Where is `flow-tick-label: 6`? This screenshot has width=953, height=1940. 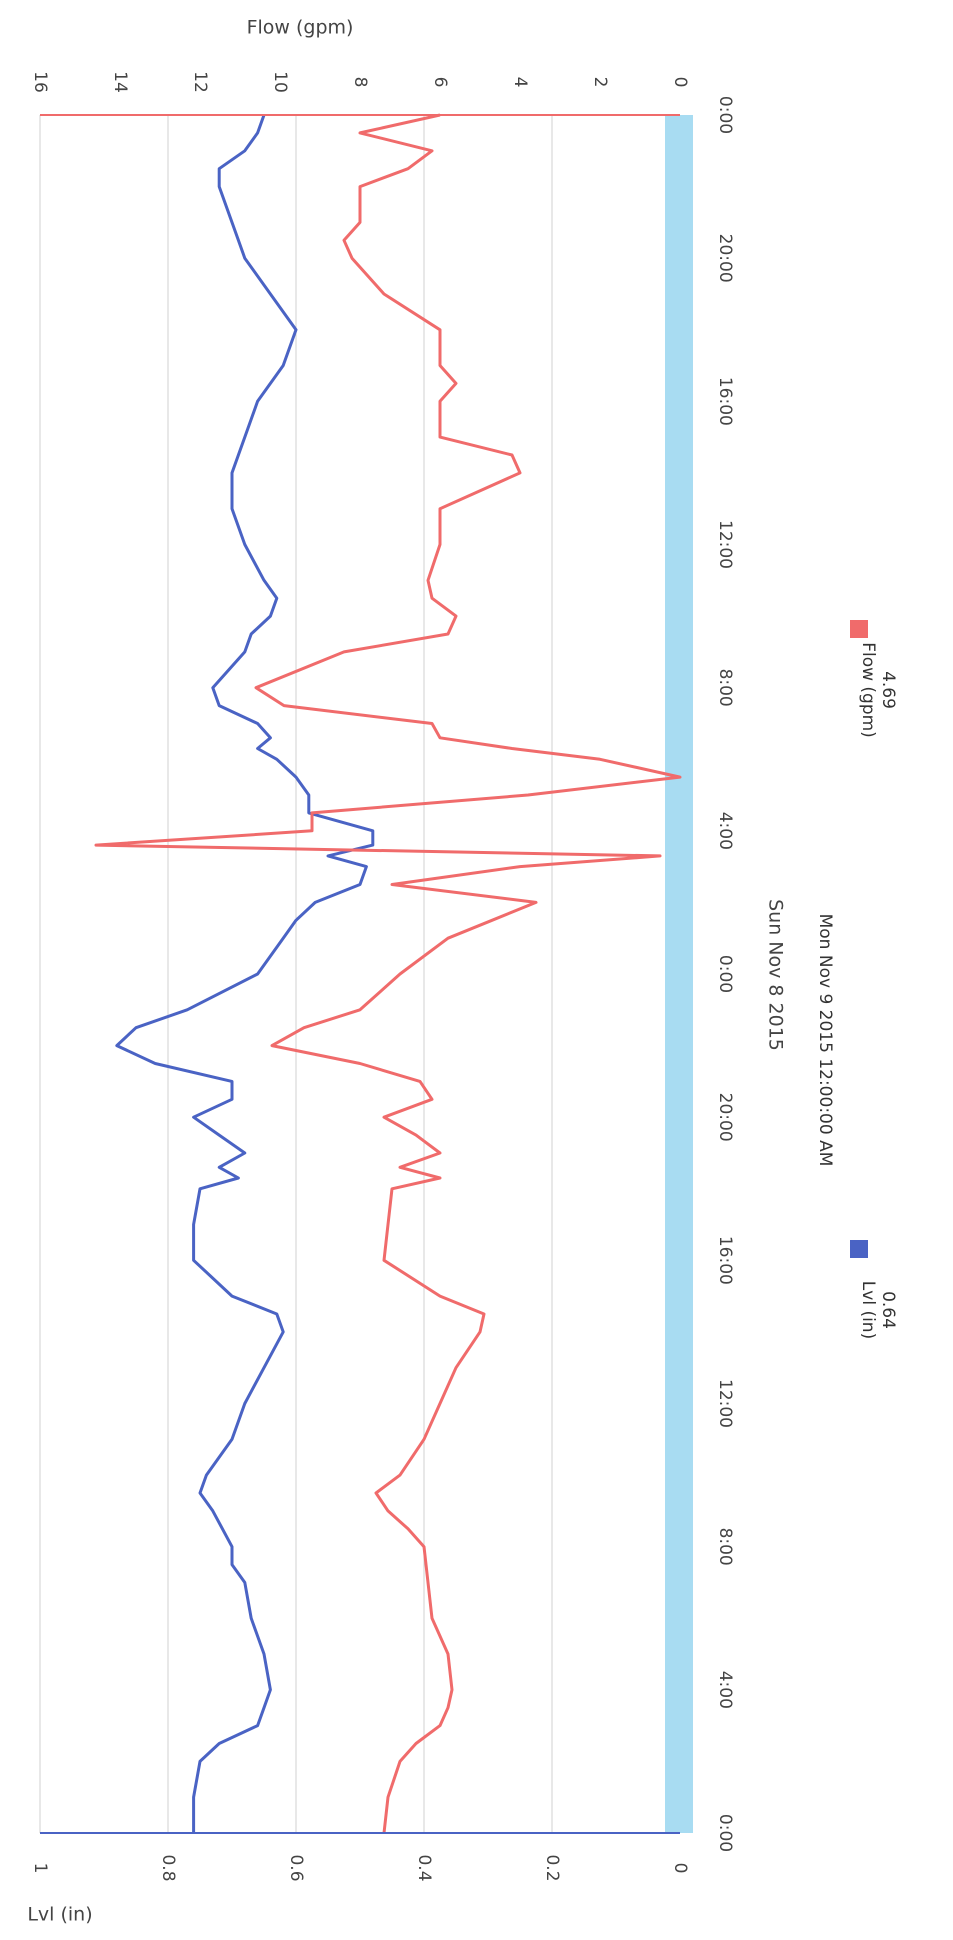
flow-tick-label: 6 is located at coordinates (440, 82).